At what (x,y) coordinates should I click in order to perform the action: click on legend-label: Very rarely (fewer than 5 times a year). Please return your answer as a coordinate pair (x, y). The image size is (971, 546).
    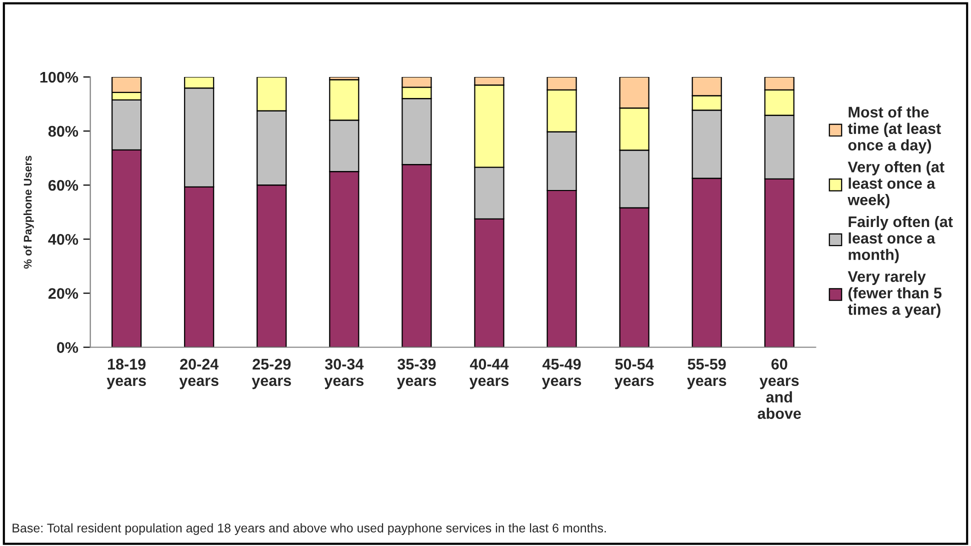
    Looking at the image, I should click on (895, 294).